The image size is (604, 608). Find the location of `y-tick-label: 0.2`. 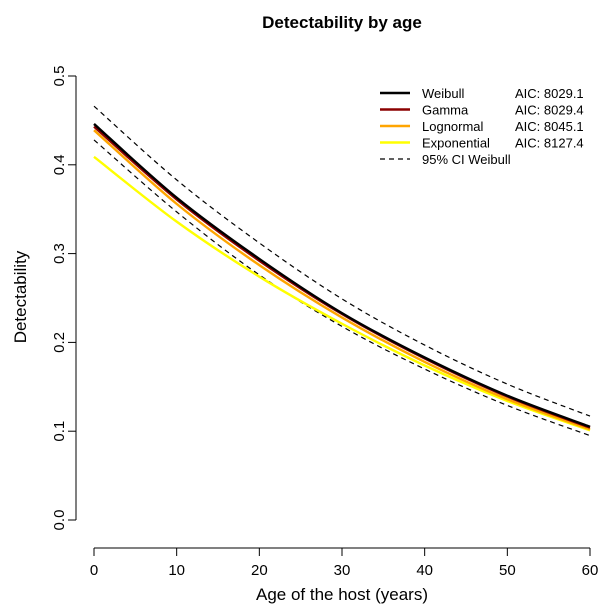

y-tick-label: 0.2 is located at coordinates (59, 342).